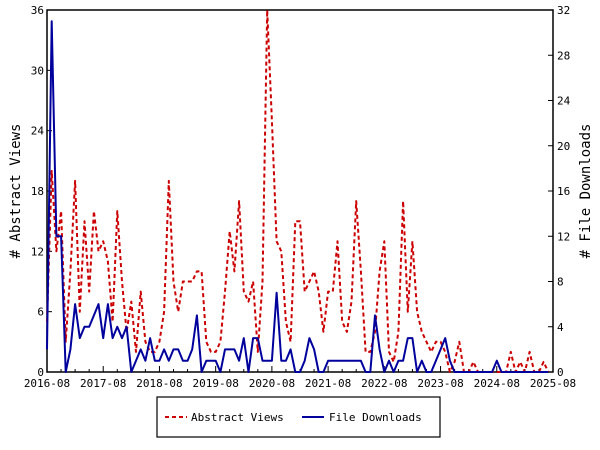 Image resolution: width=600 pixels, height=450 pixels. What do you see at coordinates (563, 55) in the screenshot?
I see `right-tick-label: 28` at bounding box center [563, 55].